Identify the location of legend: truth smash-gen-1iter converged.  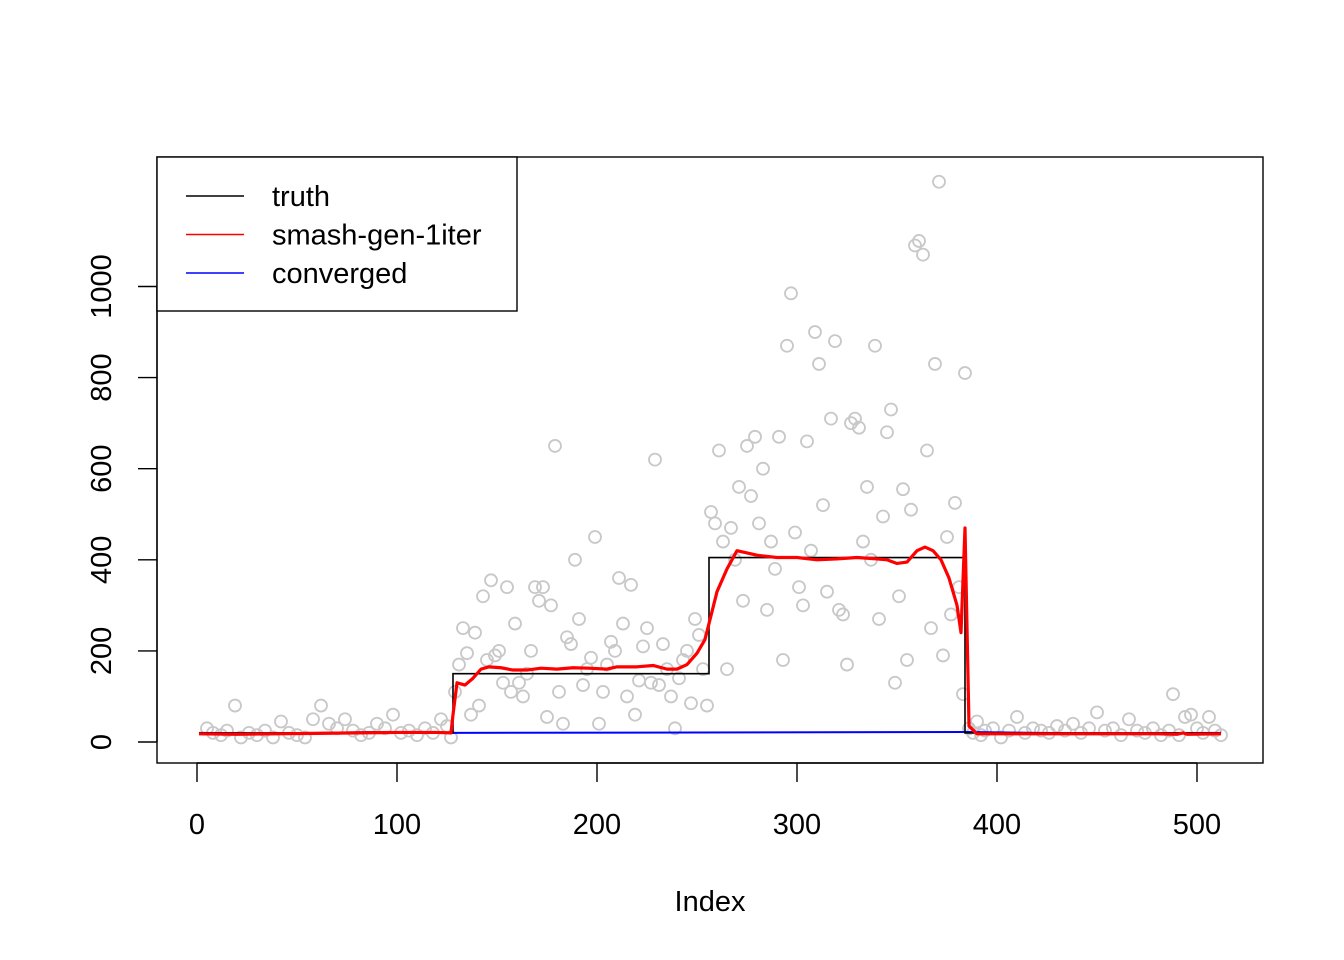
(337, 234).